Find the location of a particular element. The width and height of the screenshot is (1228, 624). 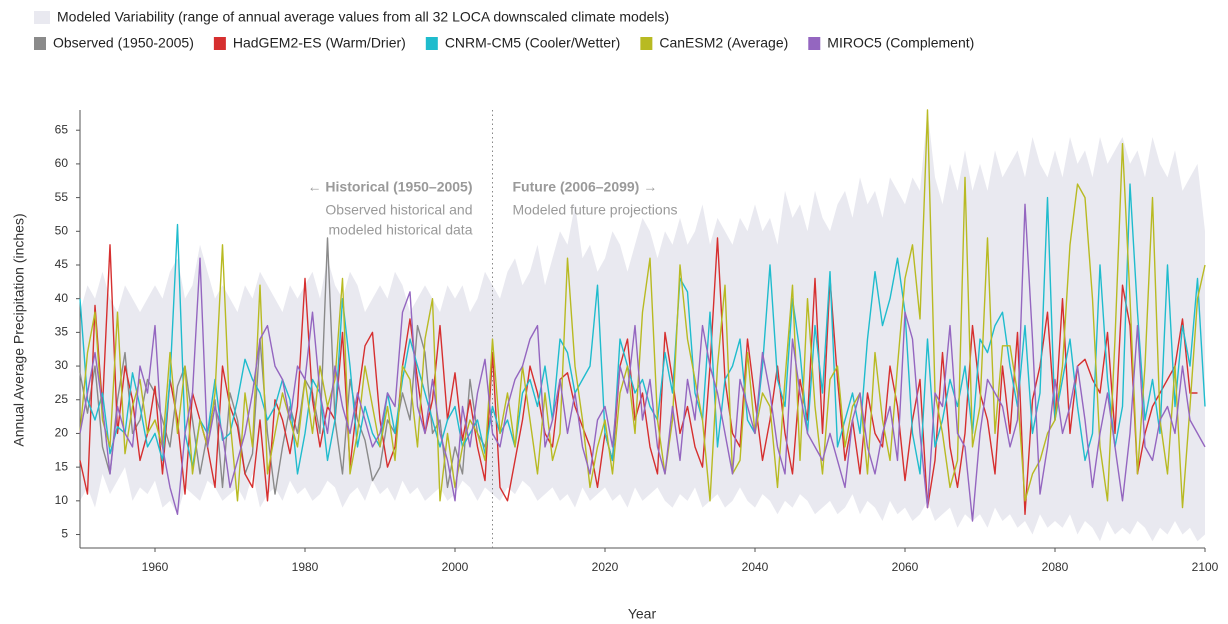

x-tick-label: 2000 is located at coordinates (455, 567).